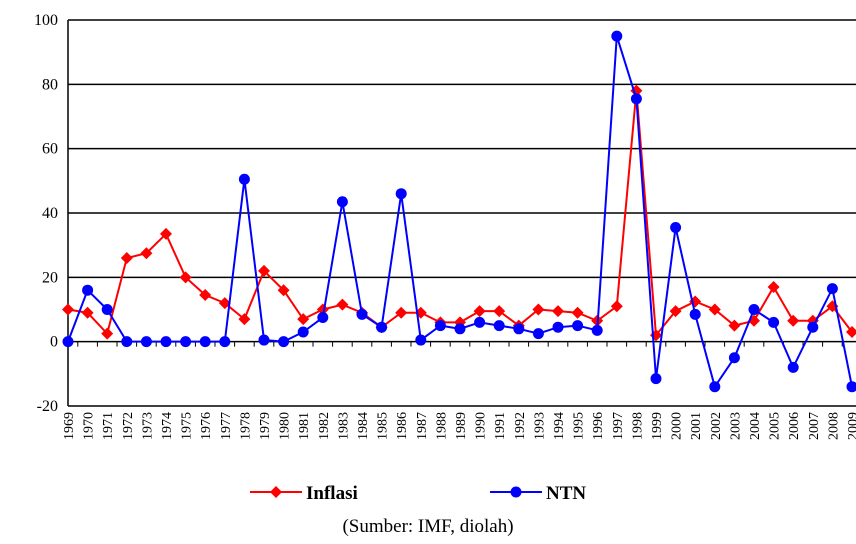  What do you see at coordinates (147, 426) in the screenshot?
I see `x-tick-label: 1973` at bounding box center [147, 426].